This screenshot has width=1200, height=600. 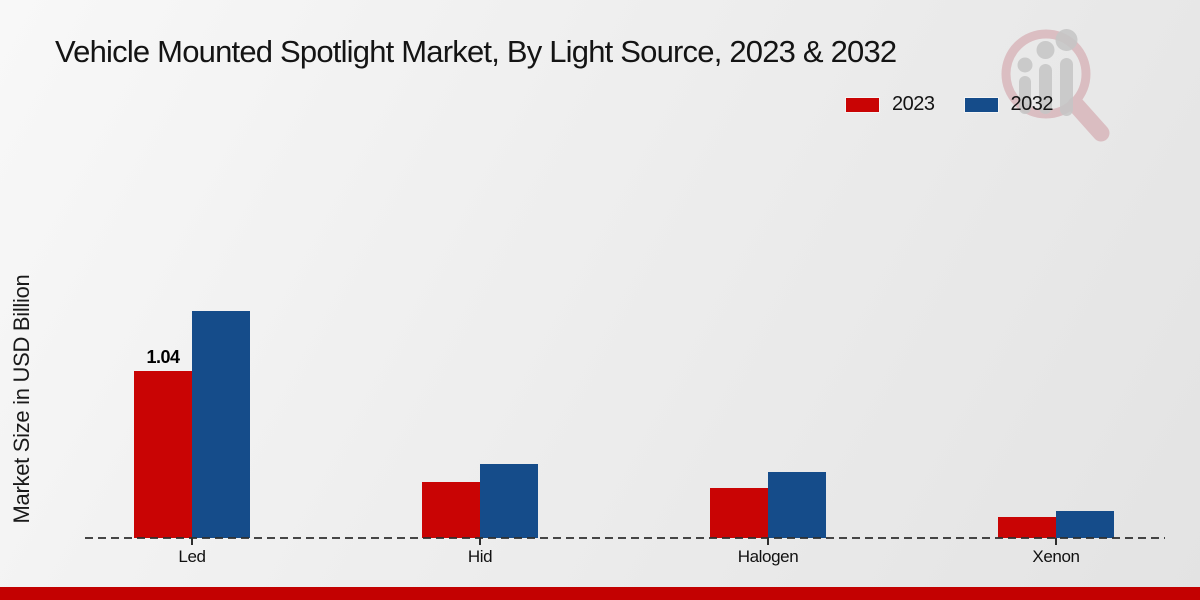 I want to click on x-axis-label-led: Led, so click(x=192, y=556).